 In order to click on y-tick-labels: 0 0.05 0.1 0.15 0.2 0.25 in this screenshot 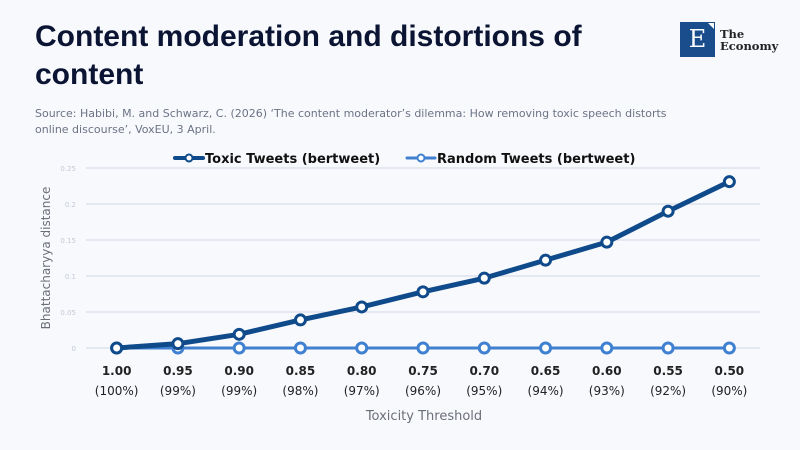, I will do `click(68, 259)`.